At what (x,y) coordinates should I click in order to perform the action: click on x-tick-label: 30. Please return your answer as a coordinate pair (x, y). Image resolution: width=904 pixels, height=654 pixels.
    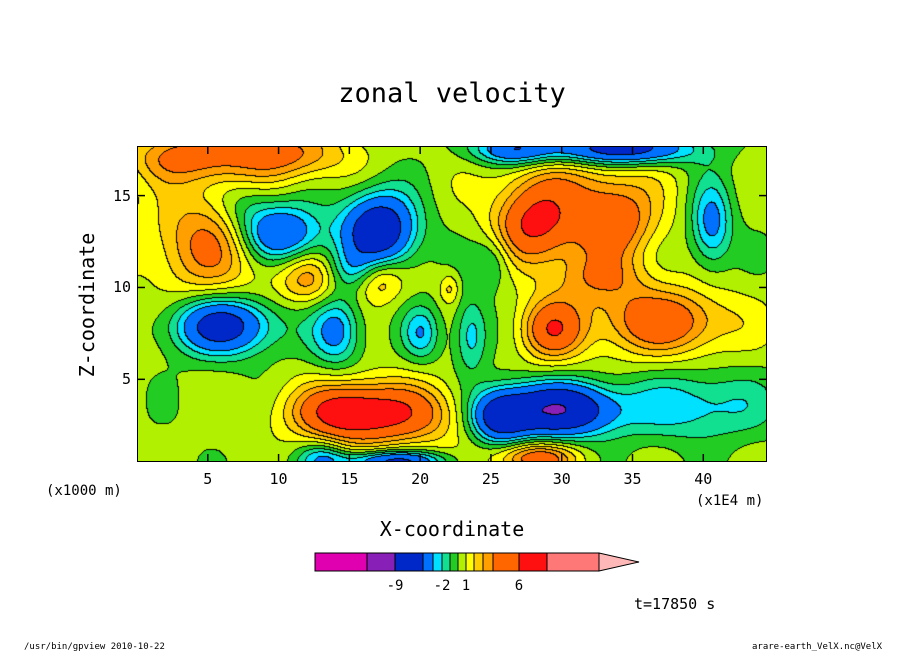
    Looking at the image, I should click on (561, 479).